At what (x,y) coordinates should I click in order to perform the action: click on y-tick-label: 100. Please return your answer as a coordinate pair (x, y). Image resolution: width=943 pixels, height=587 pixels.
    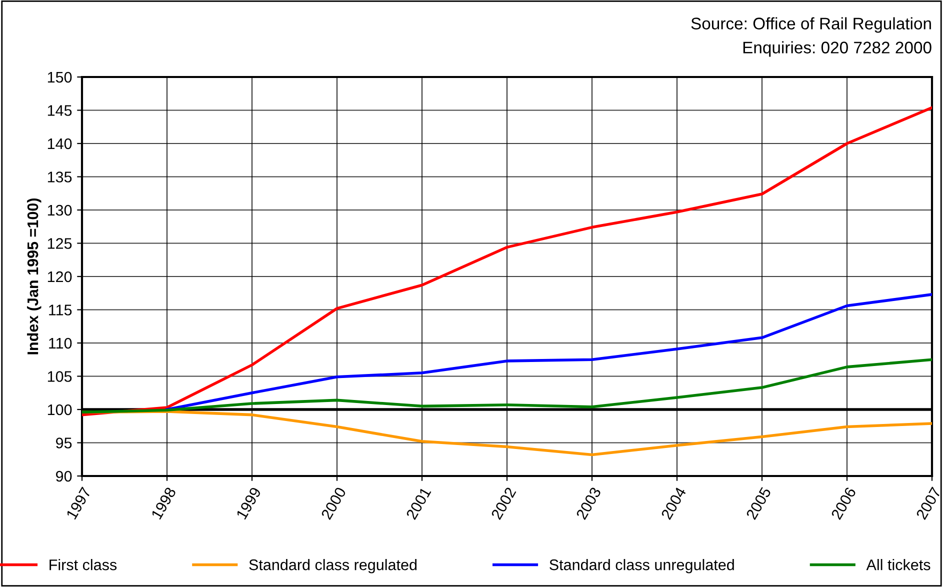
    Looking at the image, I should click on (60, 410).